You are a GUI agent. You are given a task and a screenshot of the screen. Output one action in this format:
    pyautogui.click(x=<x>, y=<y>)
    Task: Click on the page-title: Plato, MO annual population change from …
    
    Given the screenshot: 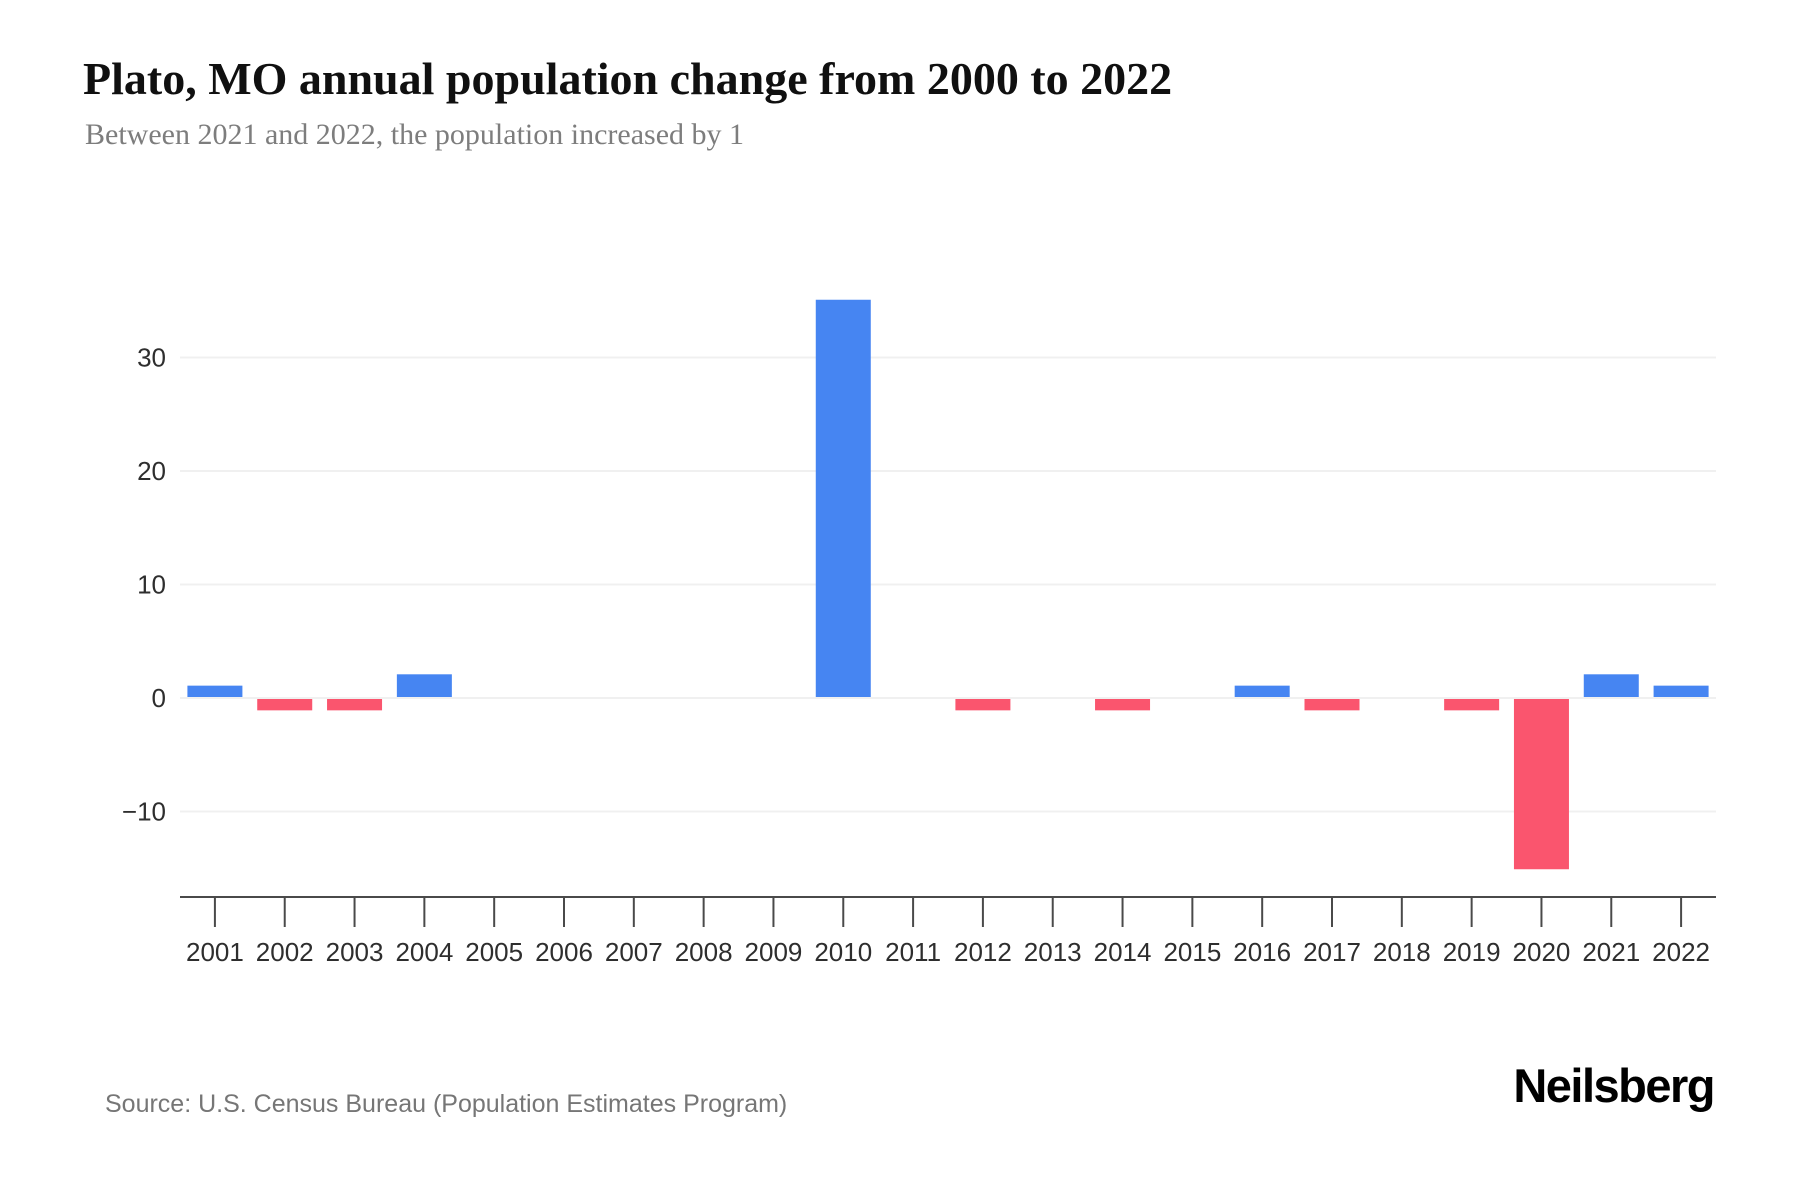 What is the action you would take?
    pyautogui.click(x=628, y=78)
    